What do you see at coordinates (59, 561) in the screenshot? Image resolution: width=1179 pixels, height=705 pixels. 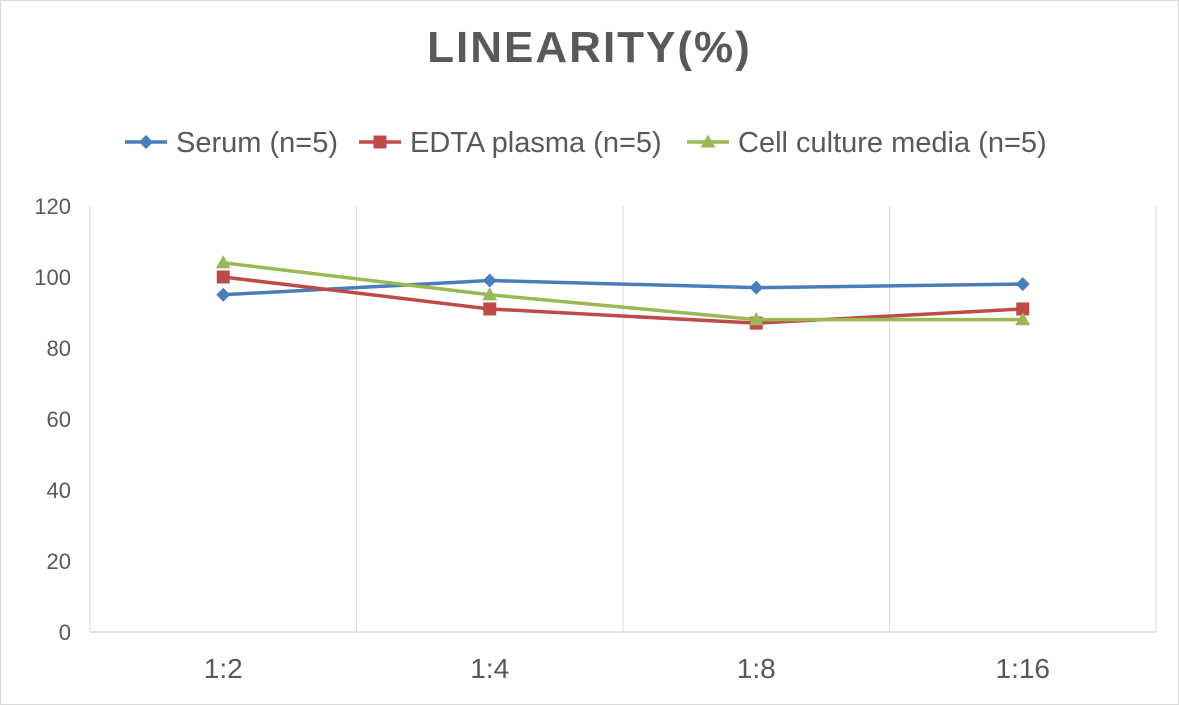 I see `y-tick-label: 20` at bounding box center [59, 561].